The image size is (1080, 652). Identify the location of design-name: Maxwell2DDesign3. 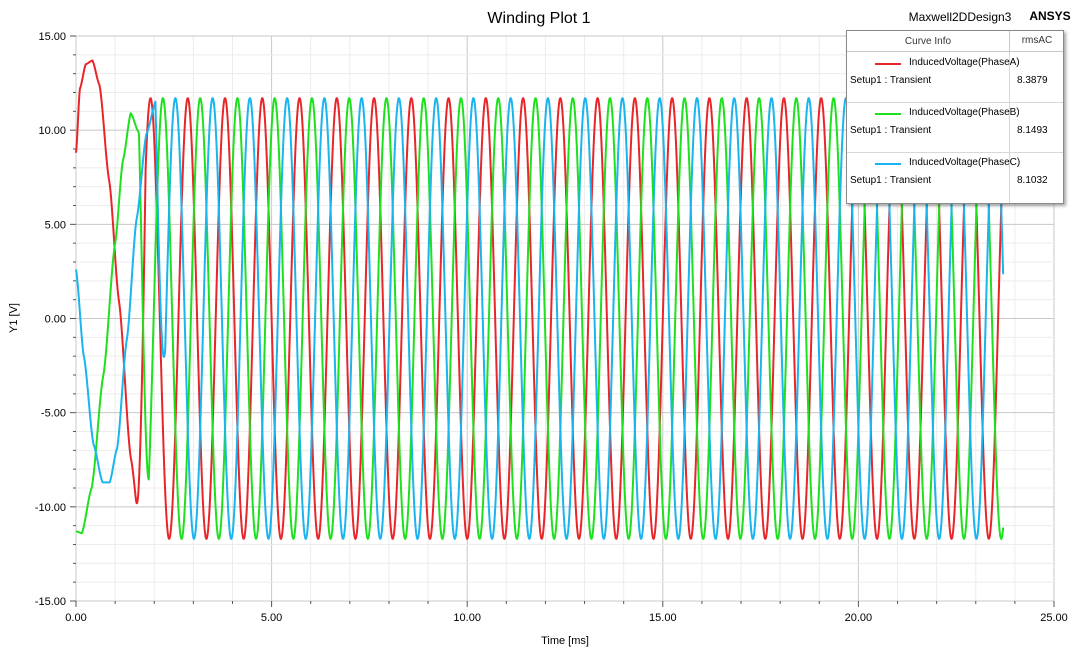
(960, 17).